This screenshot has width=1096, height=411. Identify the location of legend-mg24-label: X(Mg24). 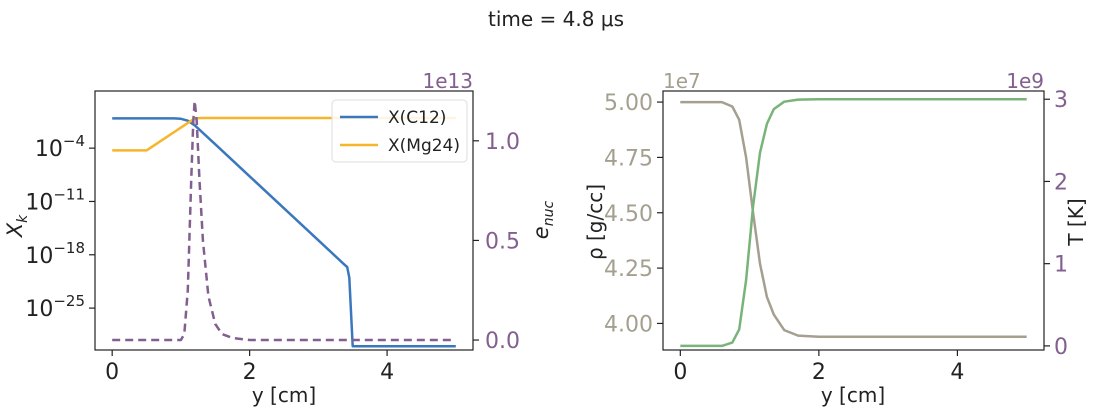
(424, 146).